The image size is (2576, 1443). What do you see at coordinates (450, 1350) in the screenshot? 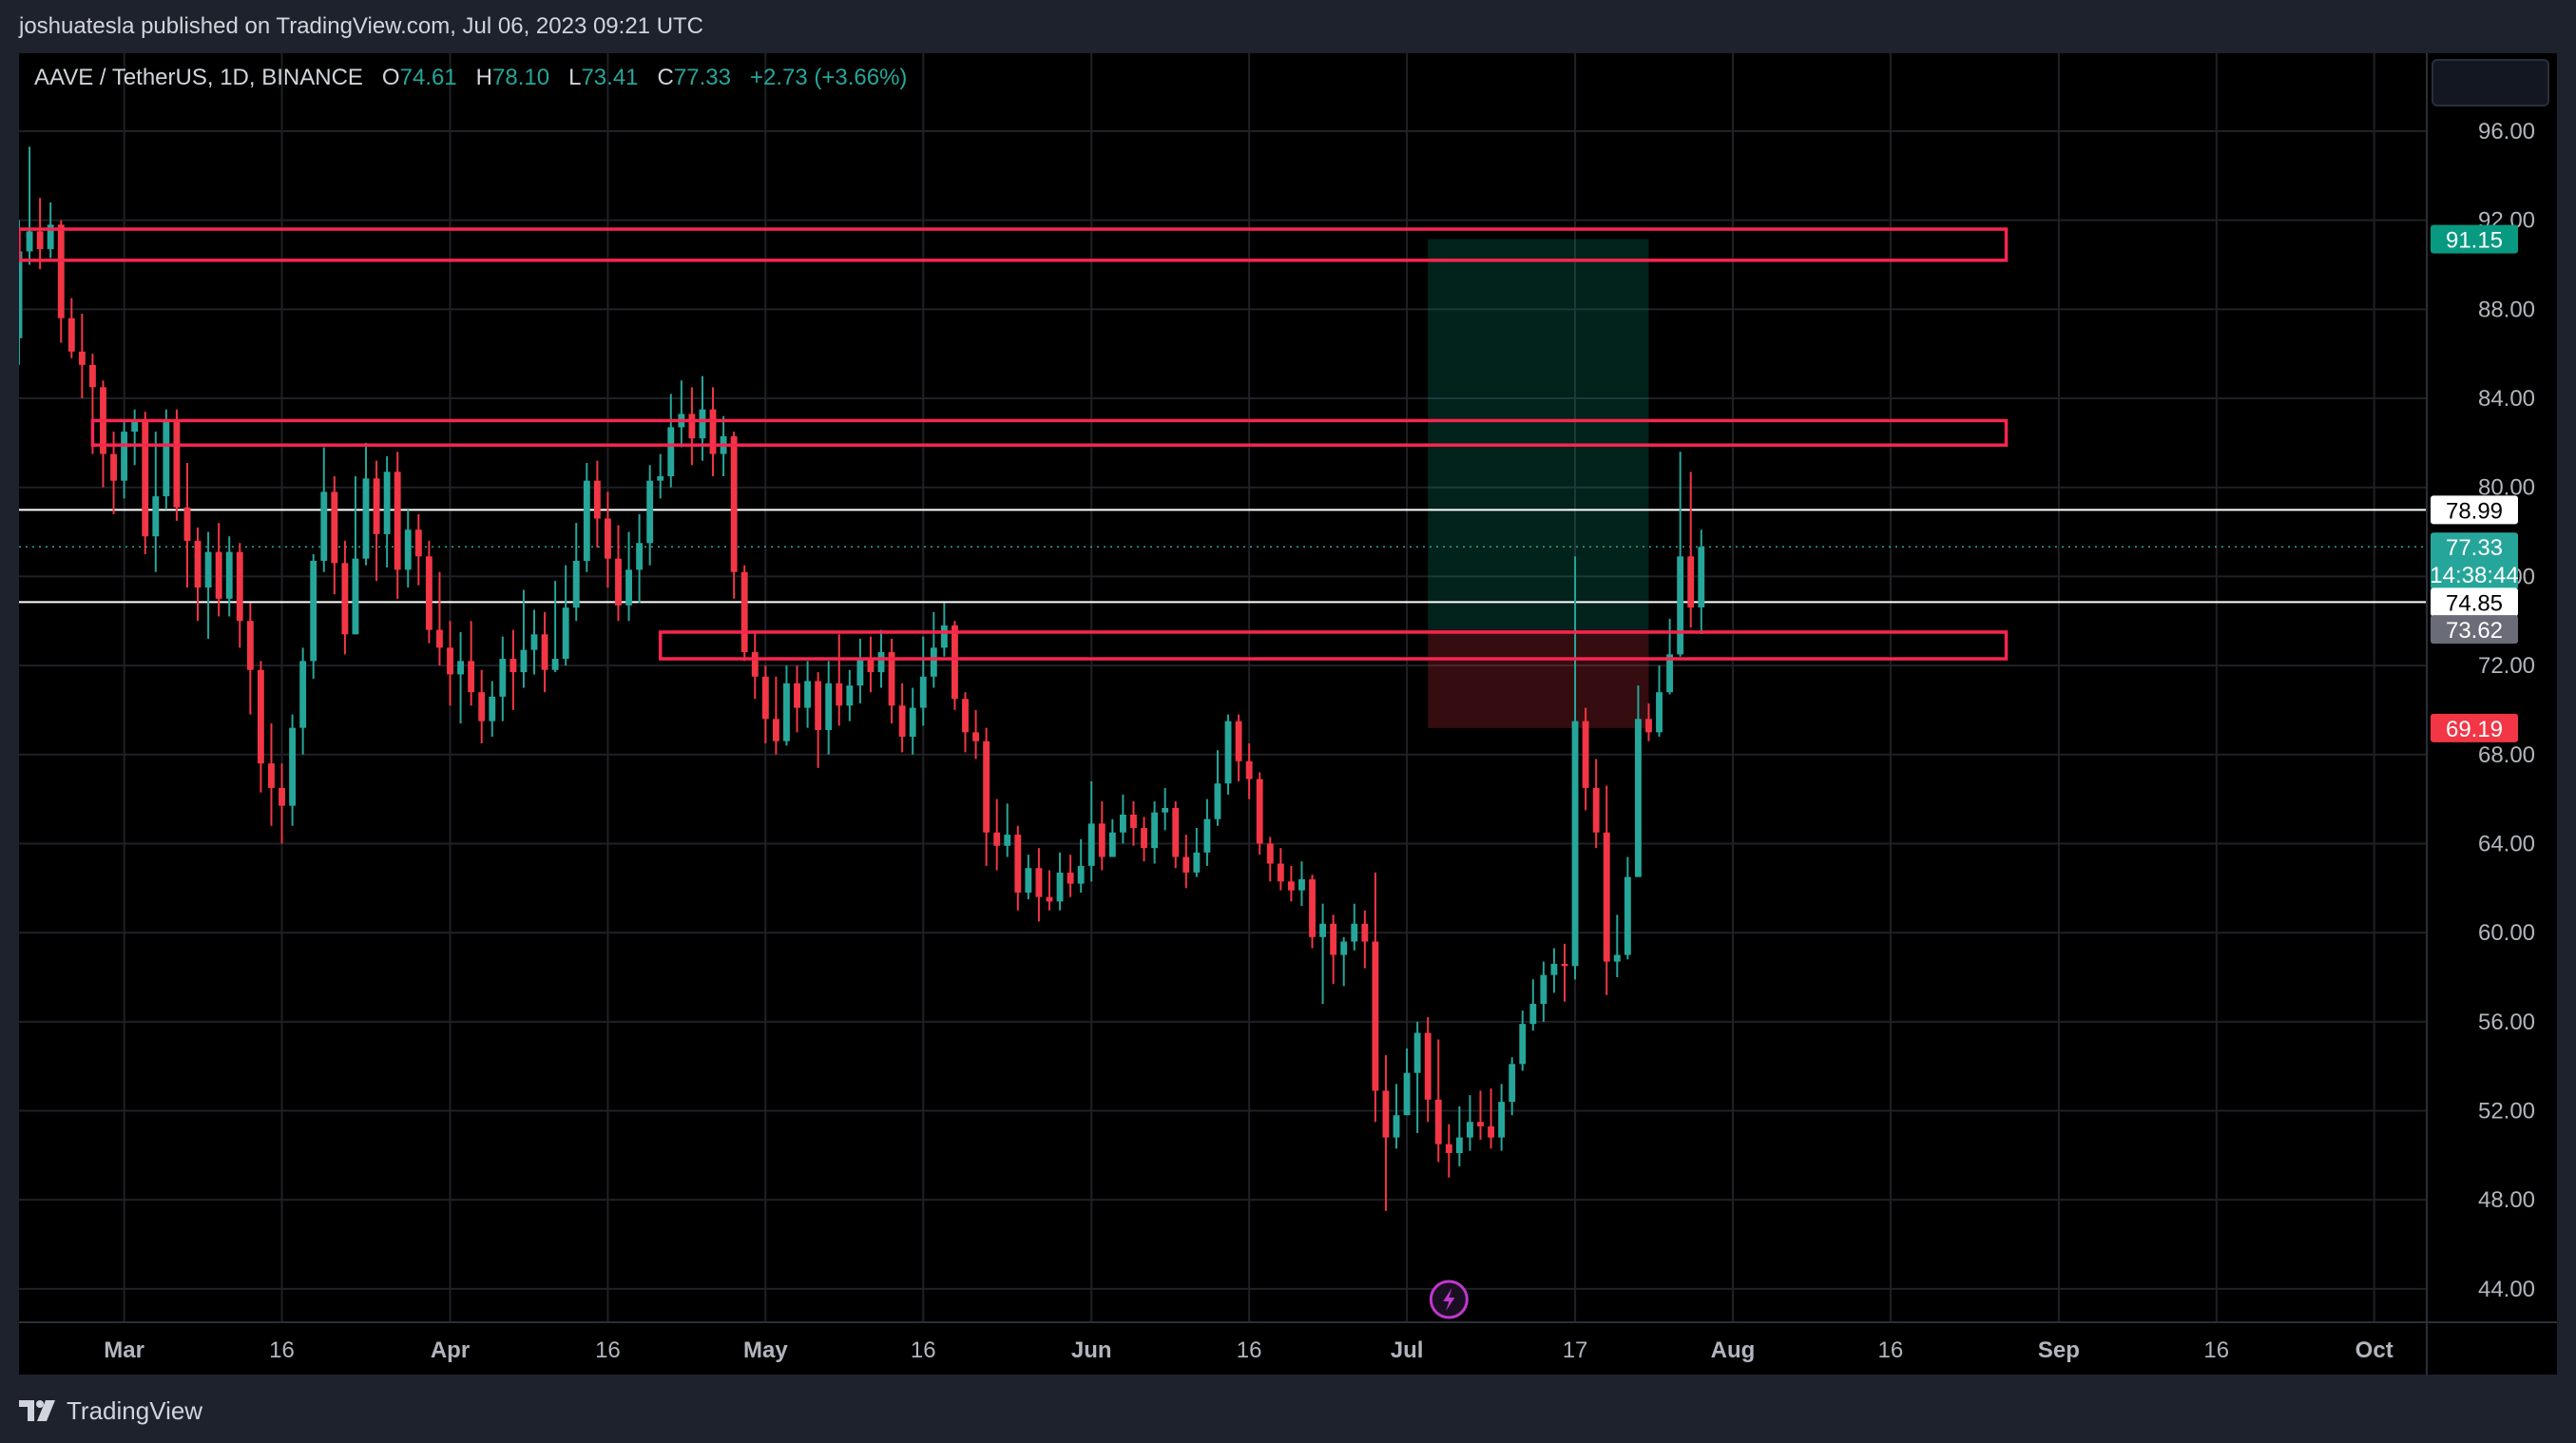
I see `x-tick-label: Apr` at bounding box center [450, 1350].